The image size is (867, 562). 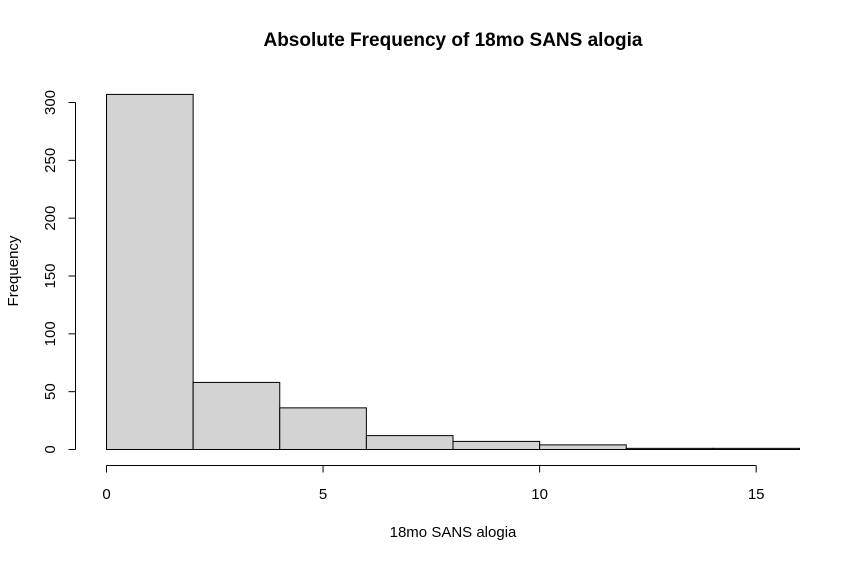 I want to click on x-tick-label: 5, so click(x=323, y=494).